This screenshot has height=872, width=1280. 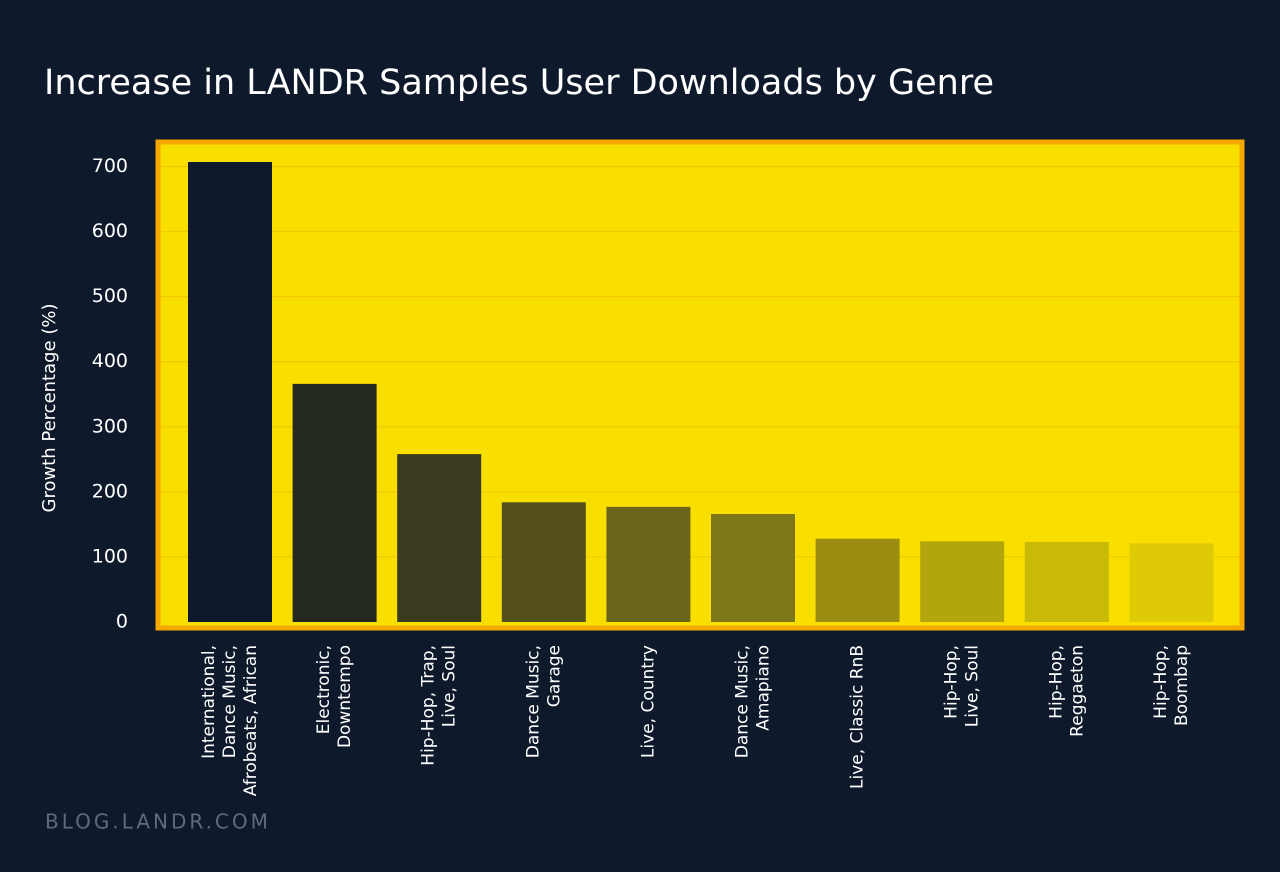 I want to click on x-tick-label: Garage, so click(x=554, y=676).